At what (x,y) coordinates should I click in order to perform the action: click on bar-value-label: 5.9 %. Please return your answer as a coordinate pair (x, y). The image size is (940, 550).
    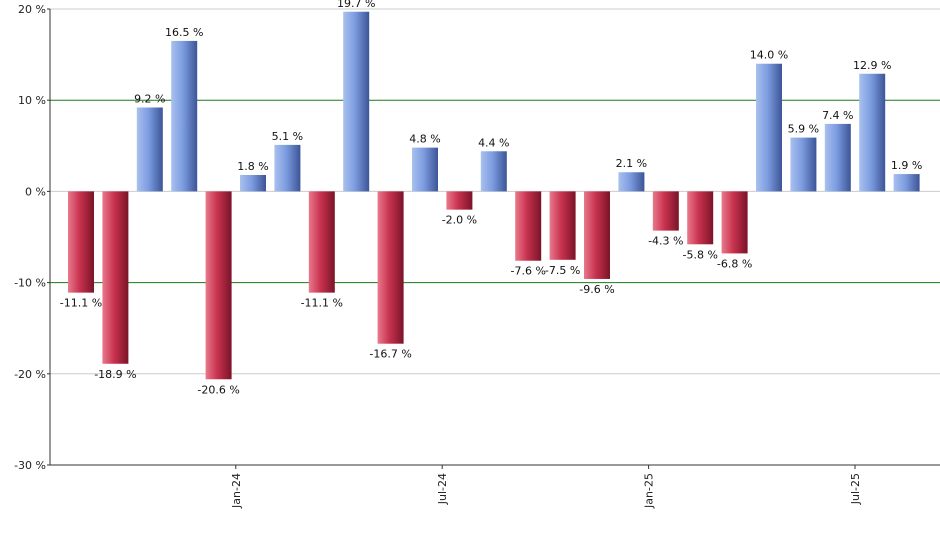
    Looking at the image, I should click on (803, 129).